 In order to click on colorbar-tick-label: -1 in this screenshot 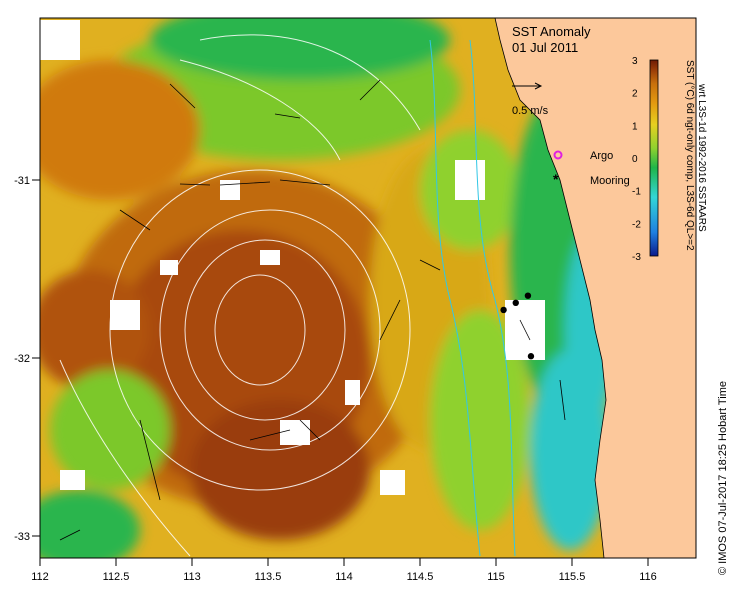, I will do `click(636, 192)`.